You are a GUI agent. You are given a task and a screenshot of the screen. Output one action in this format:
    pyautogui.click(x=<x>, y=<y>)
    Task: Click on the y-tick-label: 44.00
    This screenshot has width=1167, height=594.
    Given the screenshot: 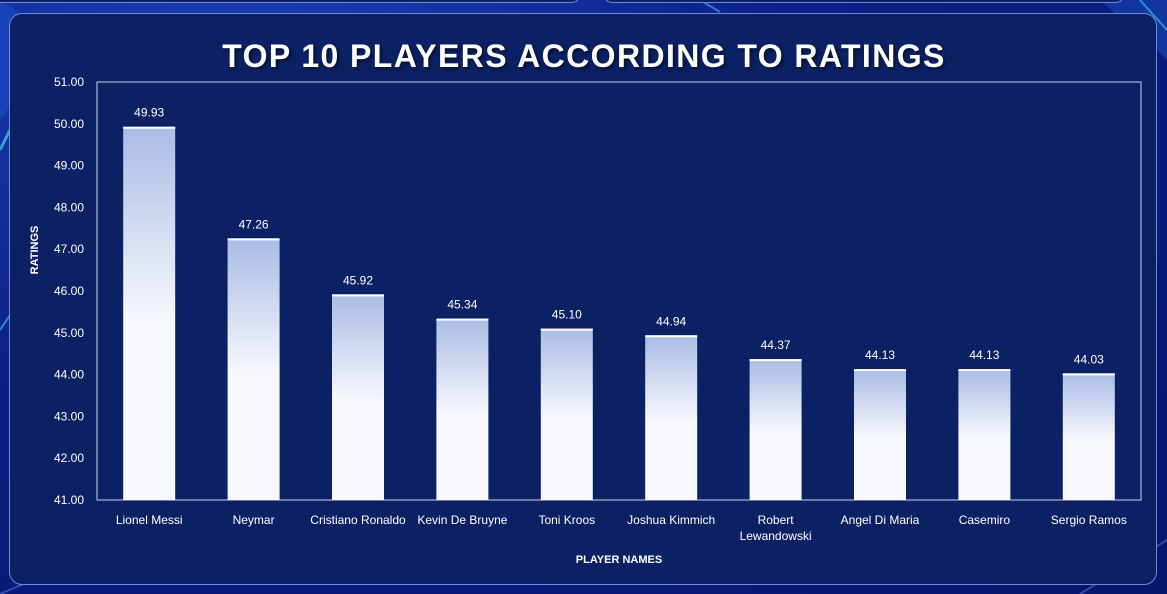 What is the action you would take?
    pyautogui.click(x=69, y=375)
    